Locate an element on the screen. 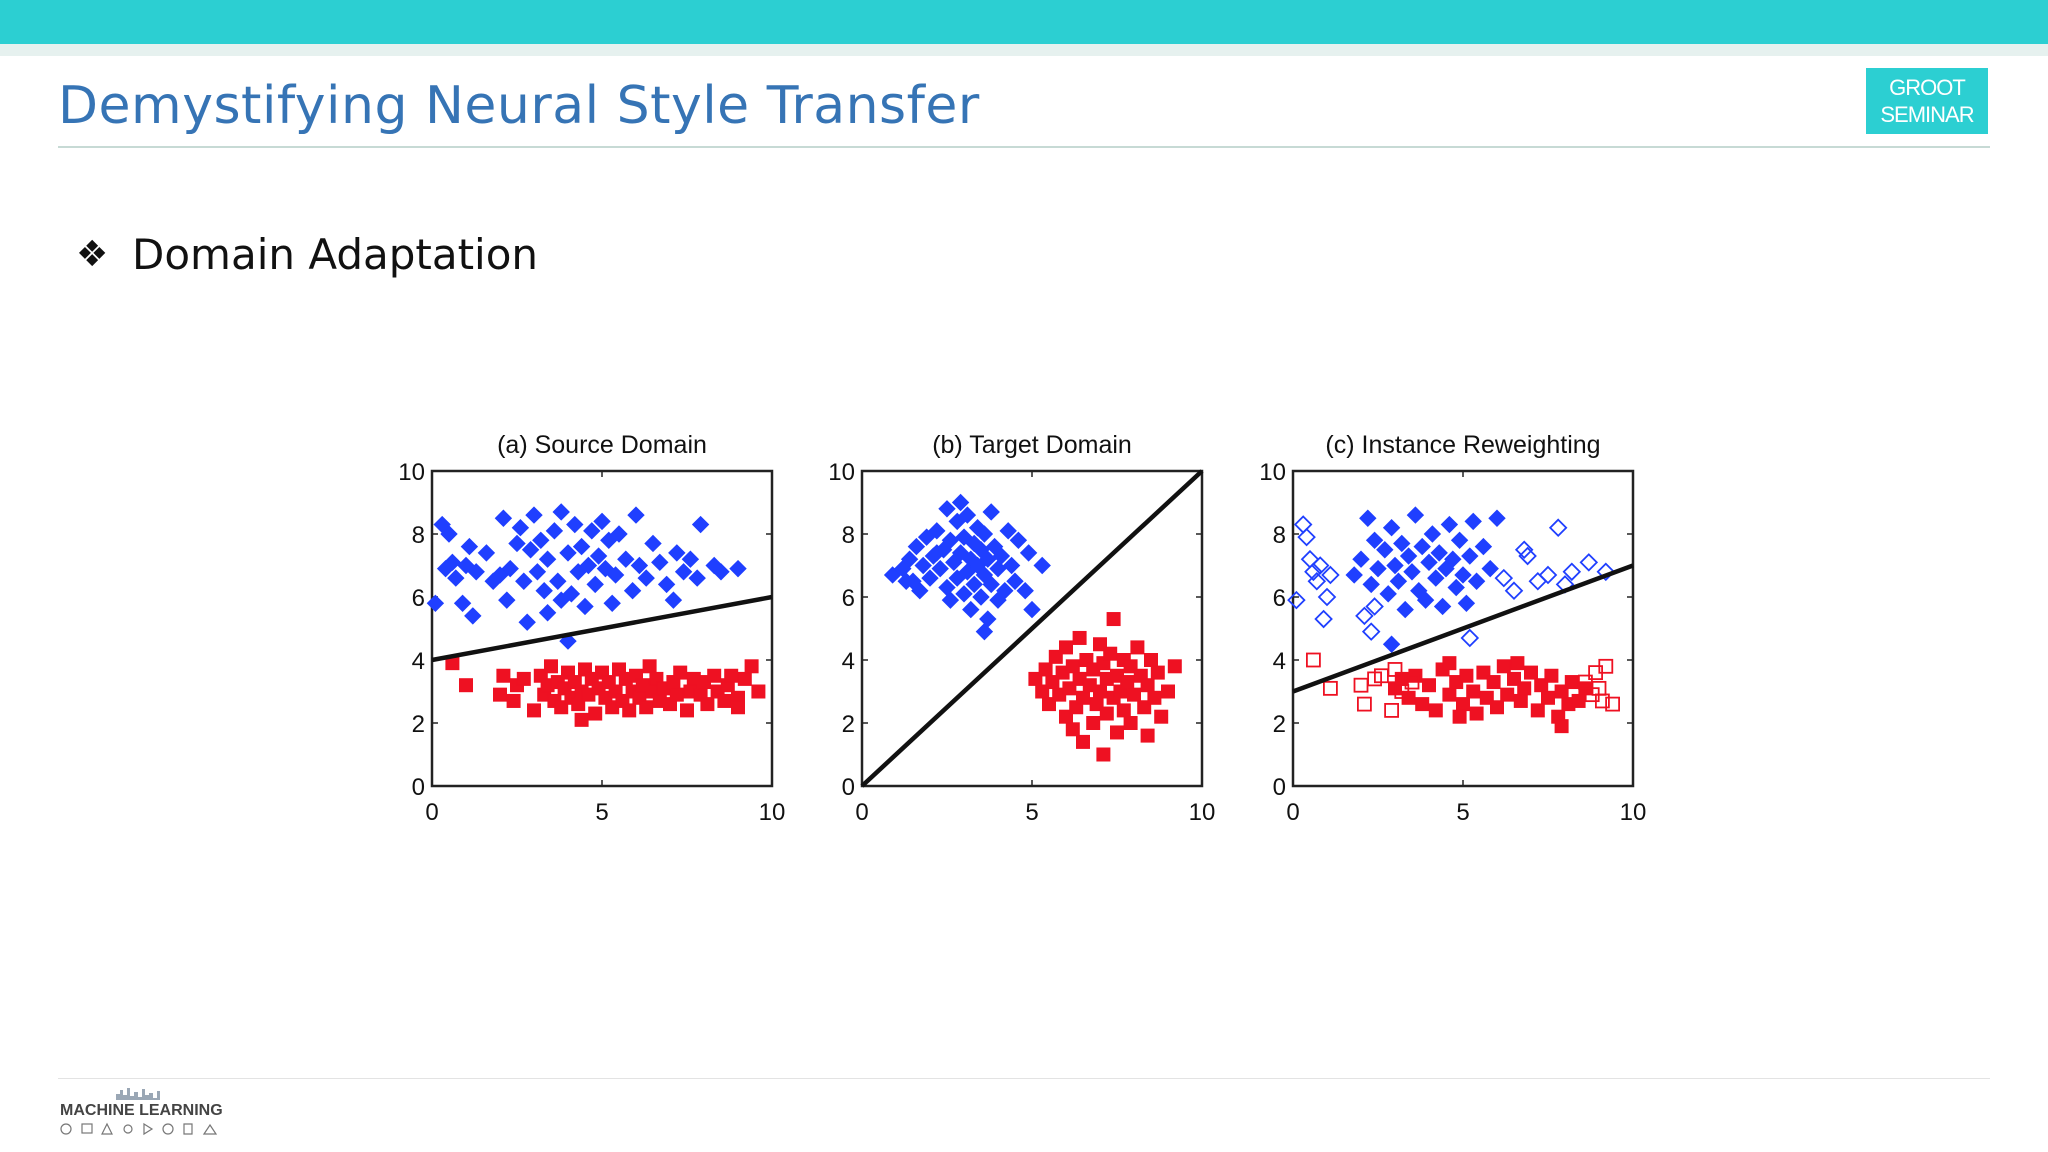 This screenshot has width=2048, height=1152. chart-panel-1: (a) Source Domain 0 2 4 6 8 10 0 5 10 is located at coordinates (591, 628).